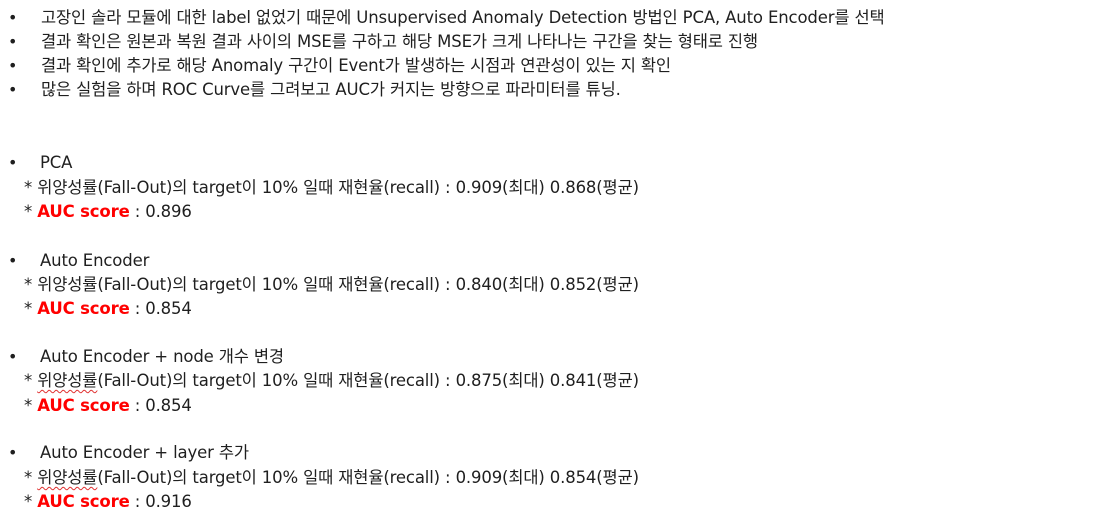  I want to click on experiment-heading-auto-encoder-layer: • Auto Encoder + layer 추가, so click(128, 453).